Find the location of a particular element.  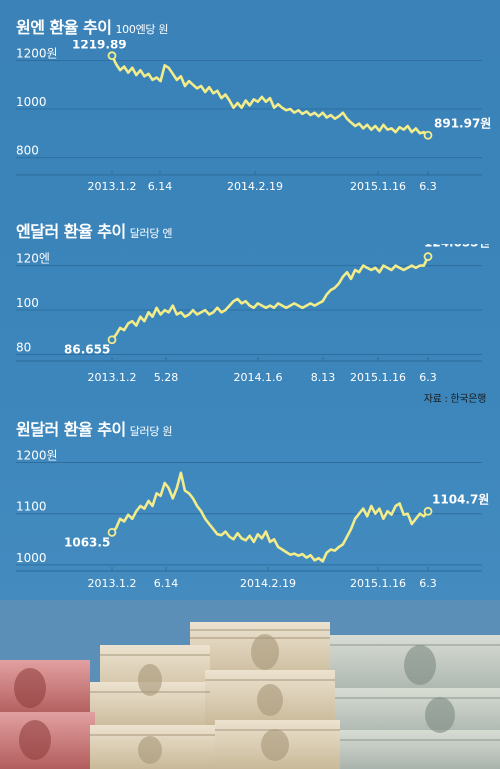

chart-2-title-text: 엔달러 환율 추이 is located at coordinates (71, 231).